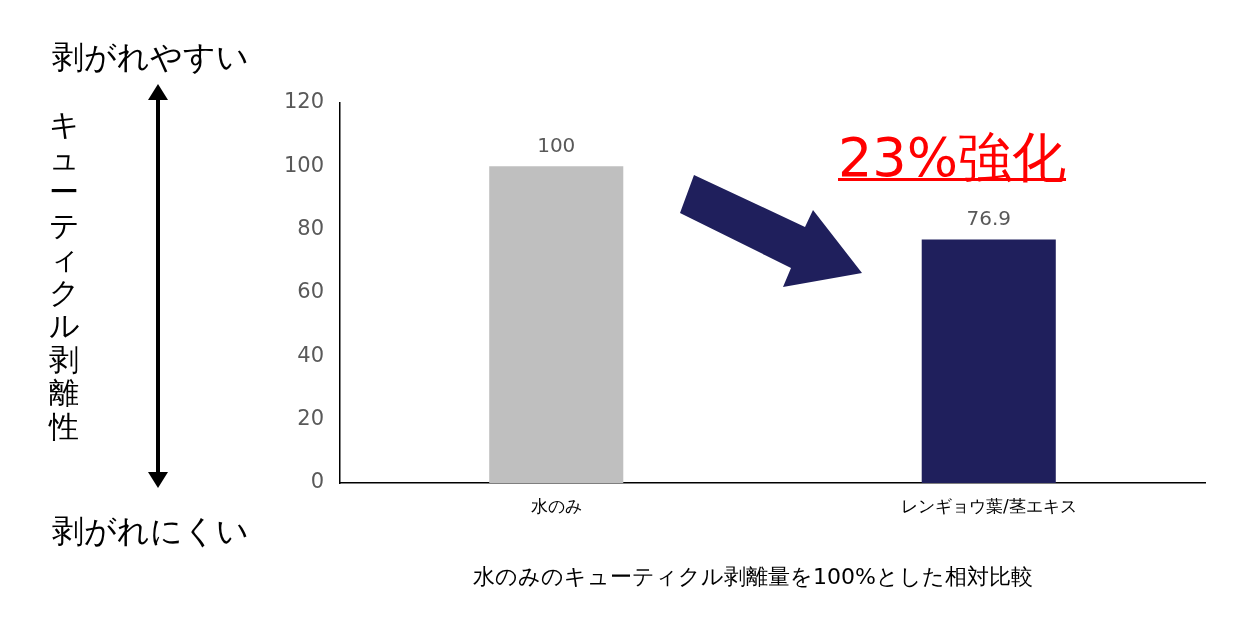 The image size is (1246, 625). I want to click on y-tick-label: 100, so click(303, 164).